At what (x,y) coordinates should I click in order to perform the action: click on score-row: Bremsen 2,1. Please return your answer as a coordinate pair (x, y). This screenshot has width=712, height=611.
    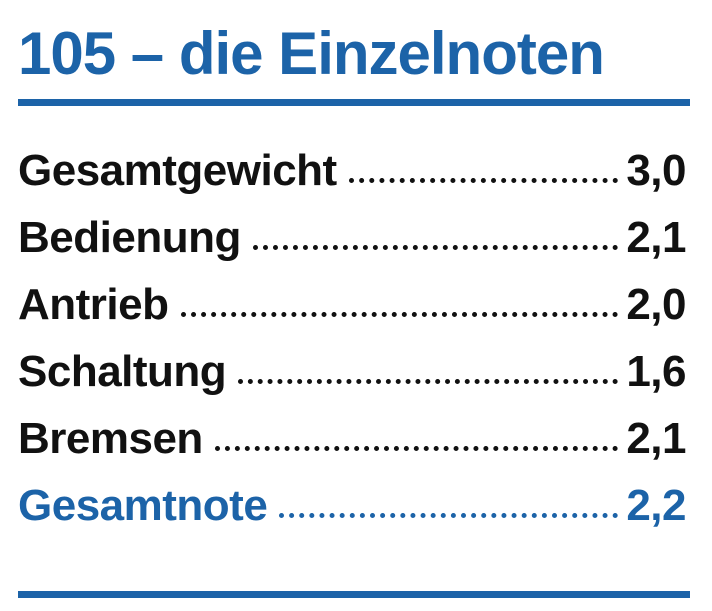
    Looking at the image, I should click on (352, 447).